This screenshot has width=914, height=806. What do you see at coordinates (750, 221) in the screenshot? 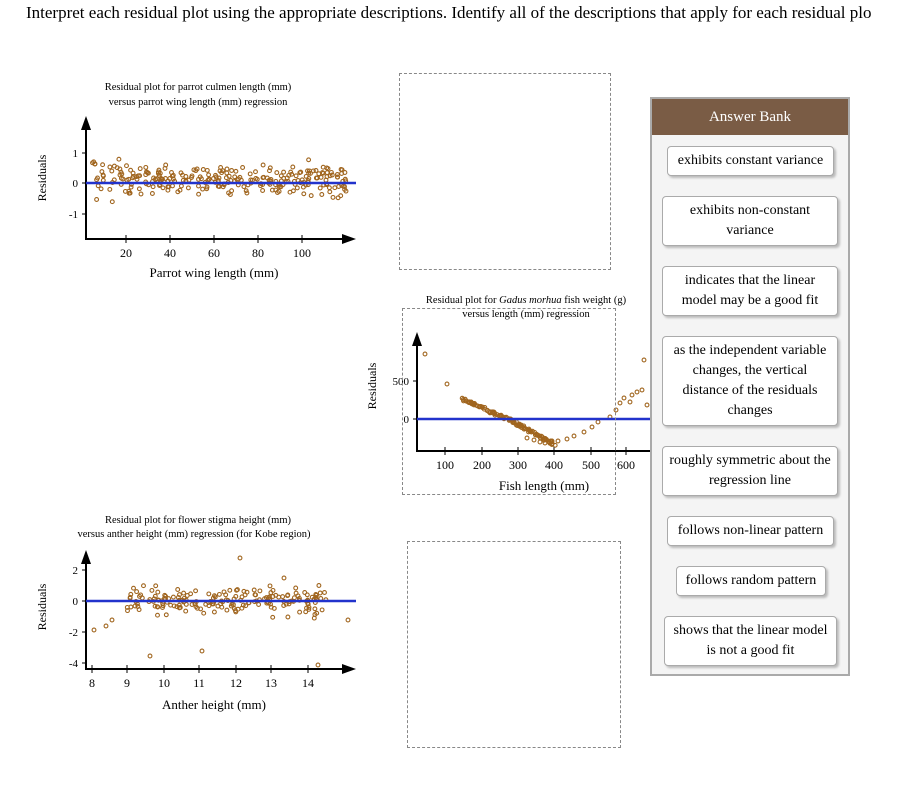
I see `answer-exhibits-non-constant-variance: exhibits non-constant variance` at bounding box center [750, 221].